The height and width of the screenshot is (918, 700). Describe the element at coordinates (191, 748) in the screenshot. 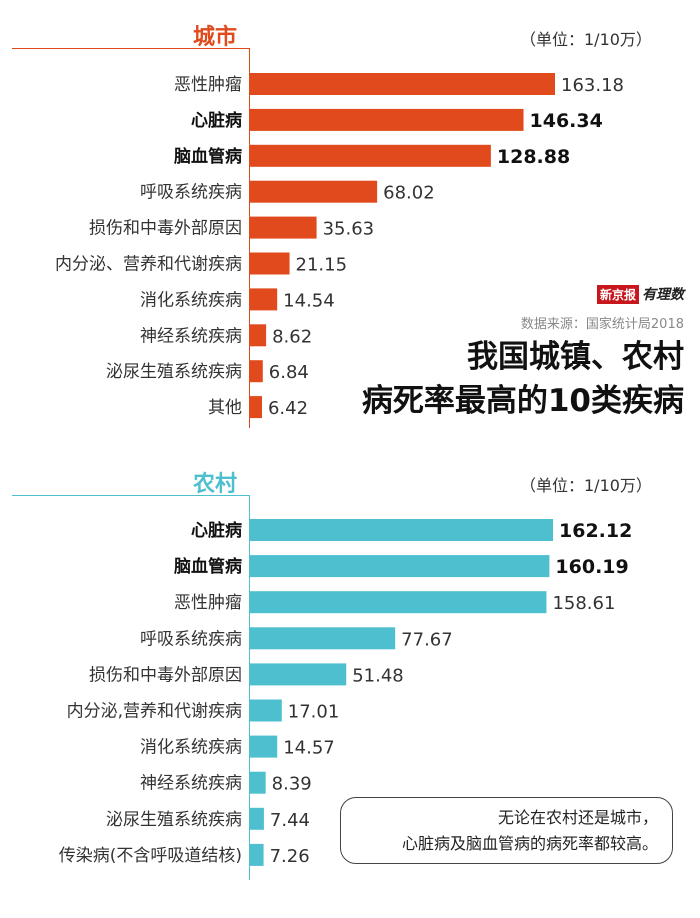

I see `rural-category-label-6: 消化系统疾病` at that location.